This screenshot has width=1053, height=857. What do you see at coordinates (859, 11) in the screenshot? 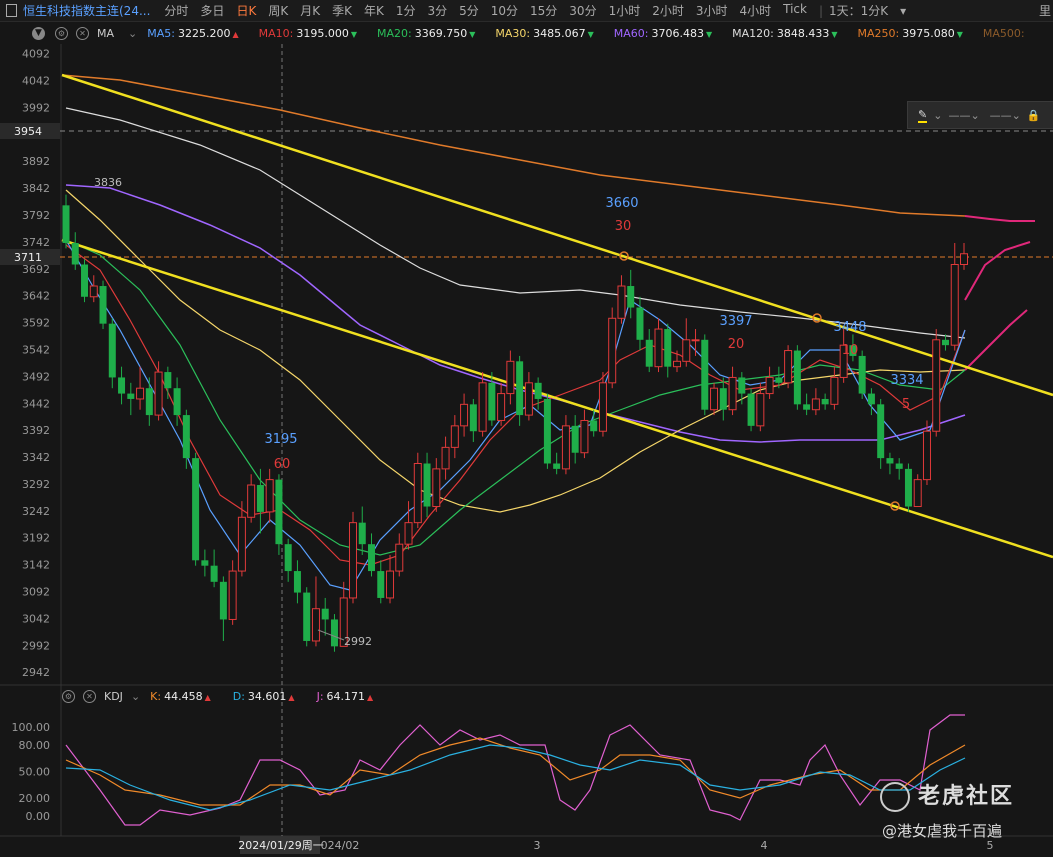
I see `range-select: 1天：1分K` at bounding box center [859, 11].